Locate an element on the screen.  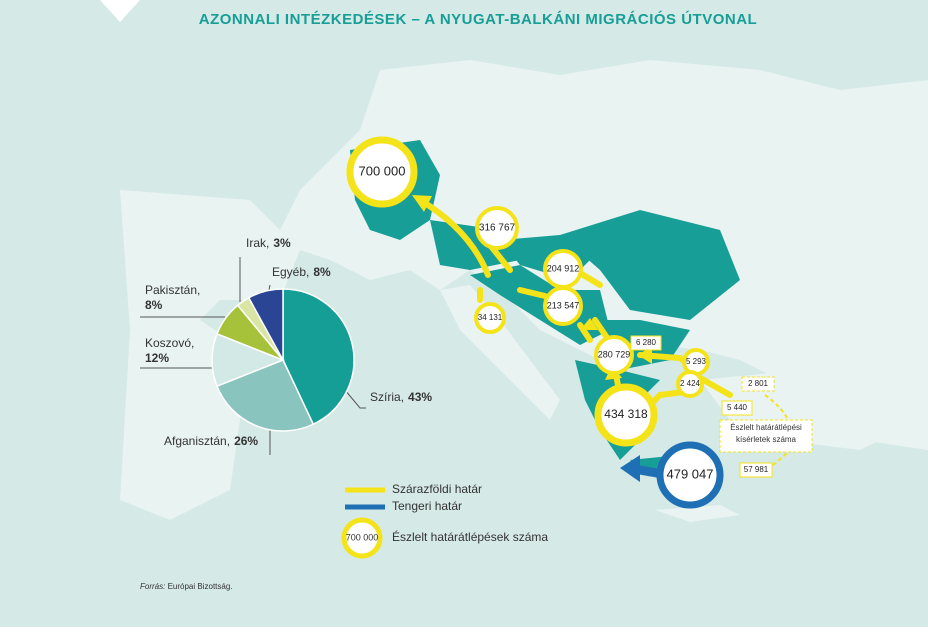
corner-mark is located at coordinates (120, 11).